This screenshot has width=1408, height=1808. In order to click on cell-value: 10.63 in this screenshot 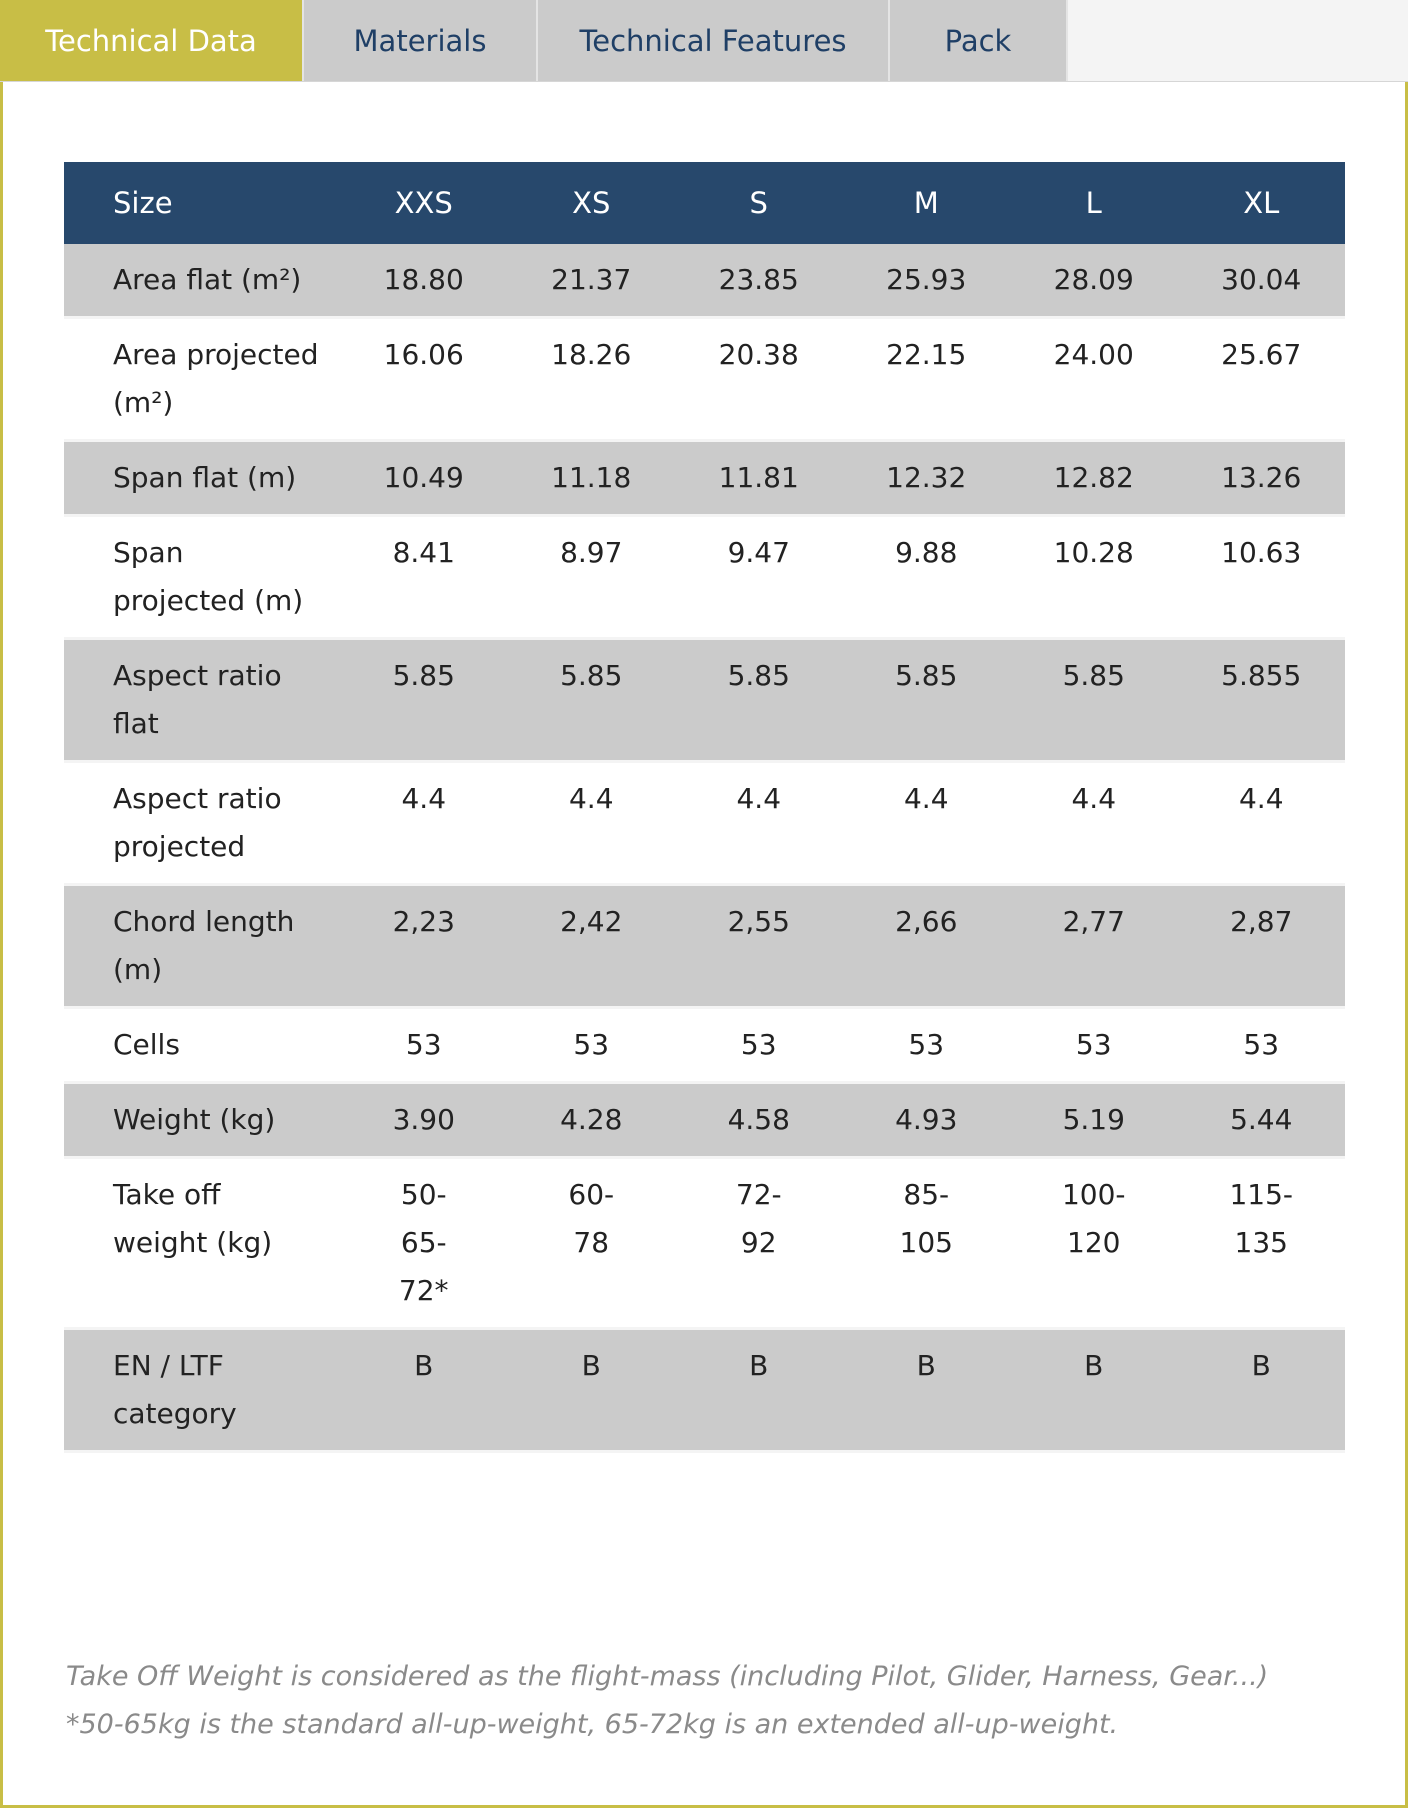, I will do `click(1261, 577)`.